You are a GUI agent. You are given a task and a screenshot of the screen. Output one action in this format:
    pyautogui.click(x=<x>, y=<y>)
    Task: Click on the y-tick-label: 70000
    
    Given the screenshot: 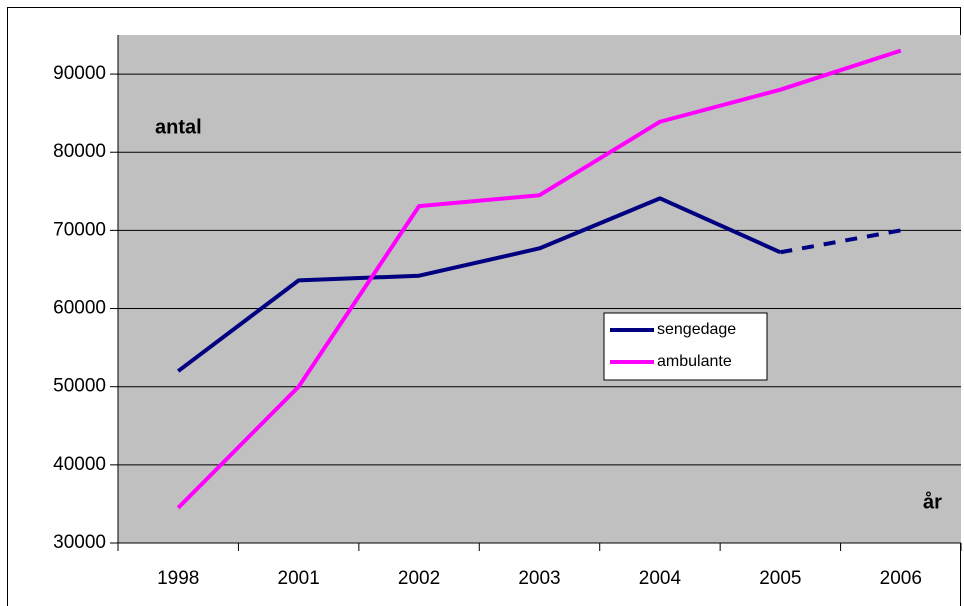 What is the action you would take?
    pyautogui.click(x=79, y=229)
    